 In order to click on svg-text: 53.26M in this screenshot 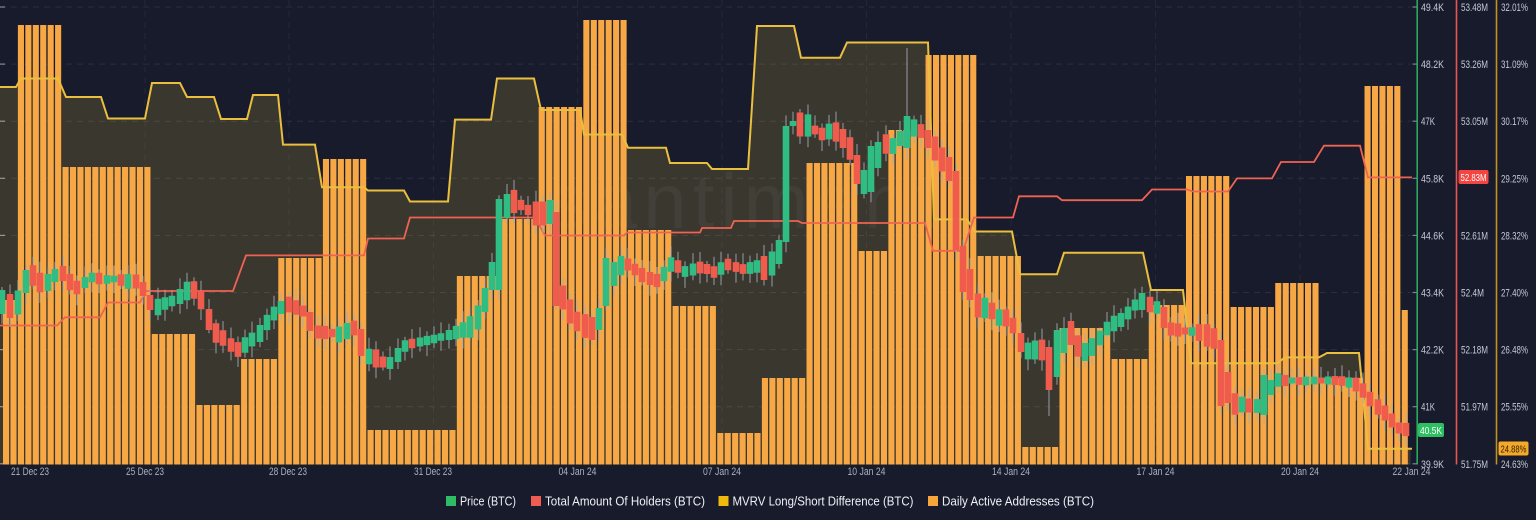, I will do `click(1474, 65)`.